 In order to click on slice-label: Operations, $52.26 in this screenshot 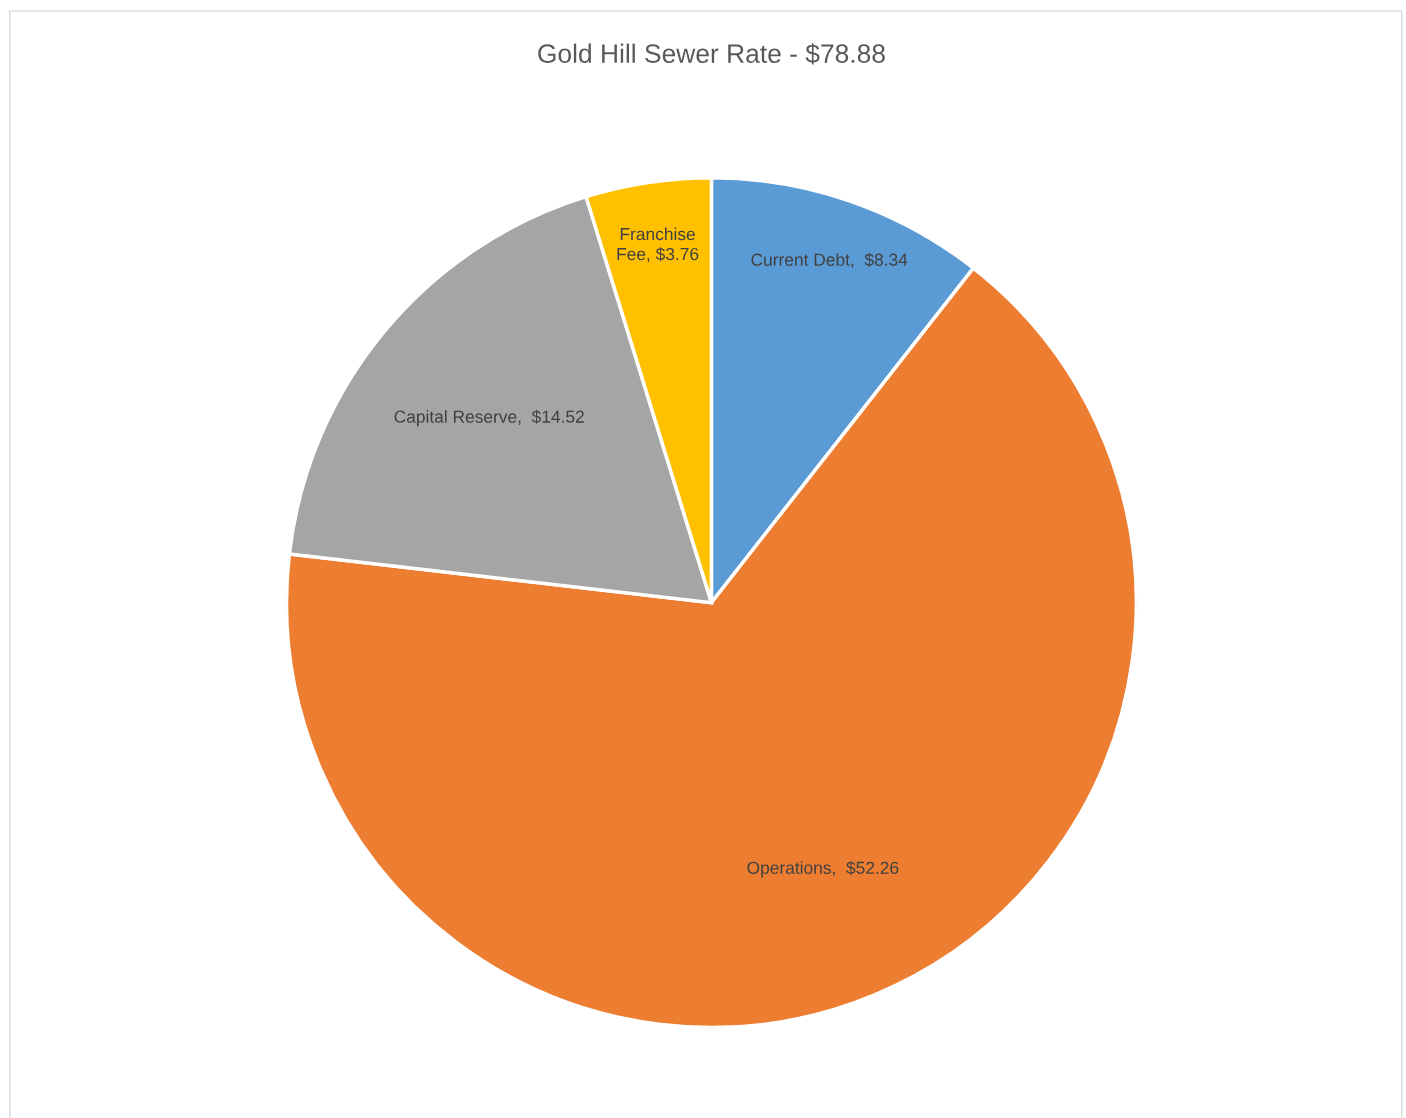, I will do `click(823, 869)`.